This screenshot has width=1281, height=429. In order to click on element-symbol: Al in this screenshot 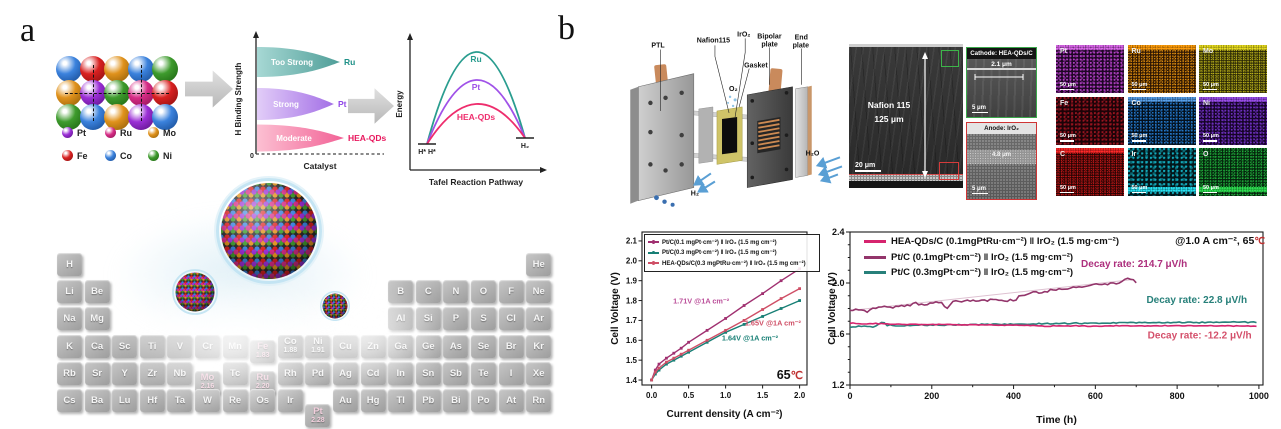, I will do `click(400, 319)`.